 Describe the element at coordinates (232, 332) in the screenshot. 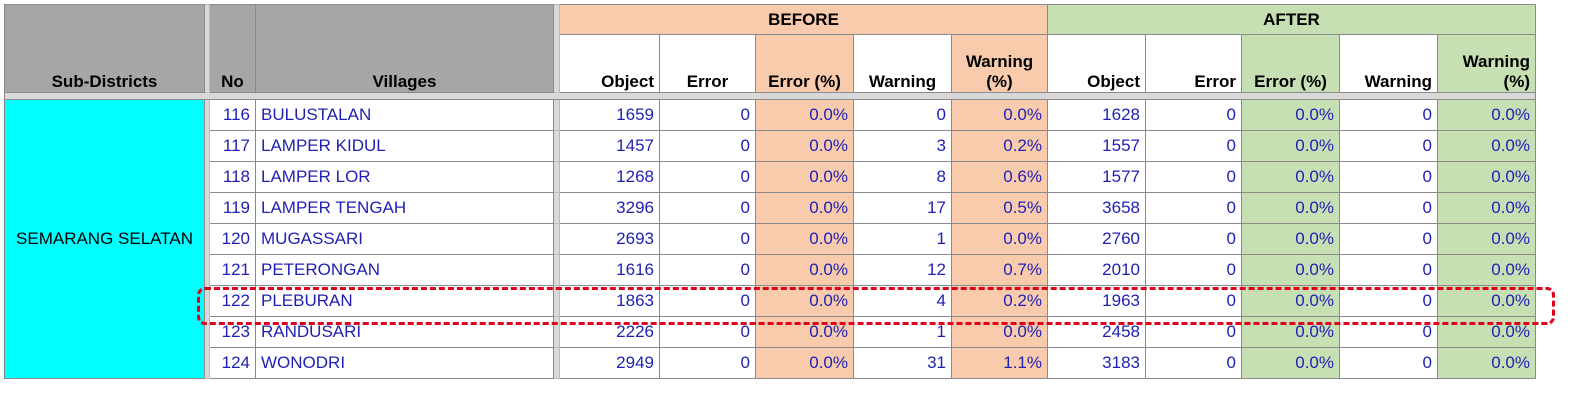

I see `row-no: 123` at that location.